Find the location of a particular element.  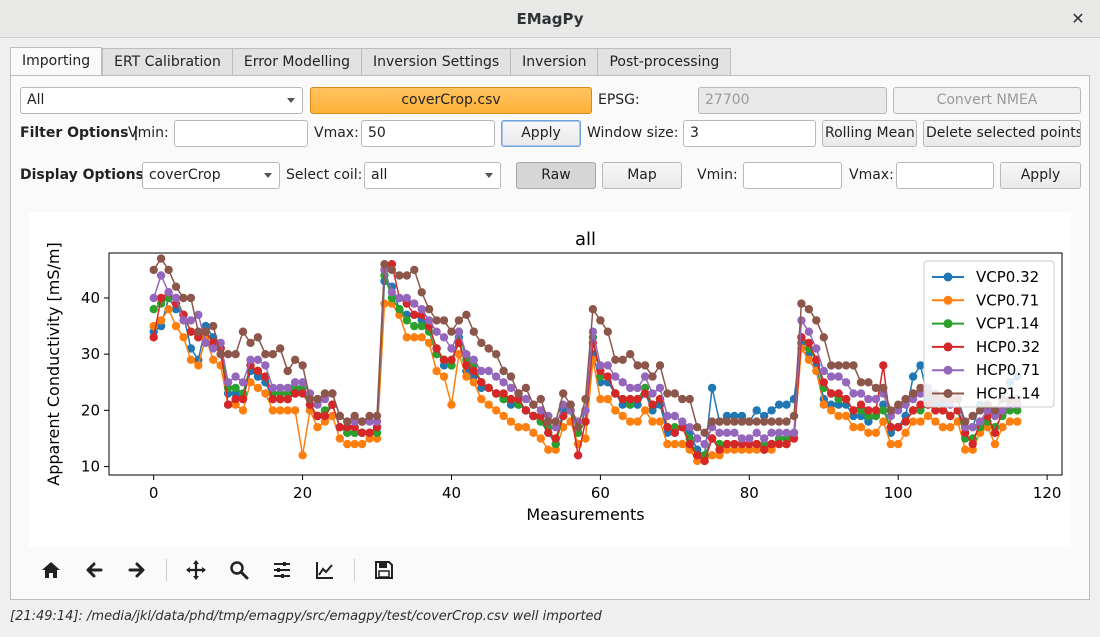

tab-ert-calibration: ERT Calibration is located at coordinates (167, 62).